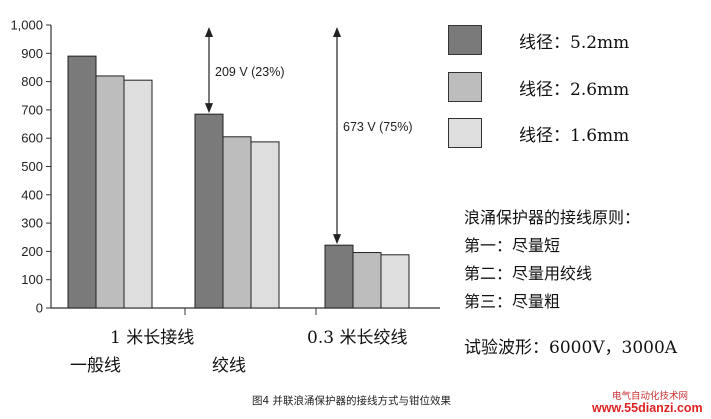  Describe the element at coordinates (574, 89) in the screenshot. I see `legend-label: 线径：2.6mm` at that location.